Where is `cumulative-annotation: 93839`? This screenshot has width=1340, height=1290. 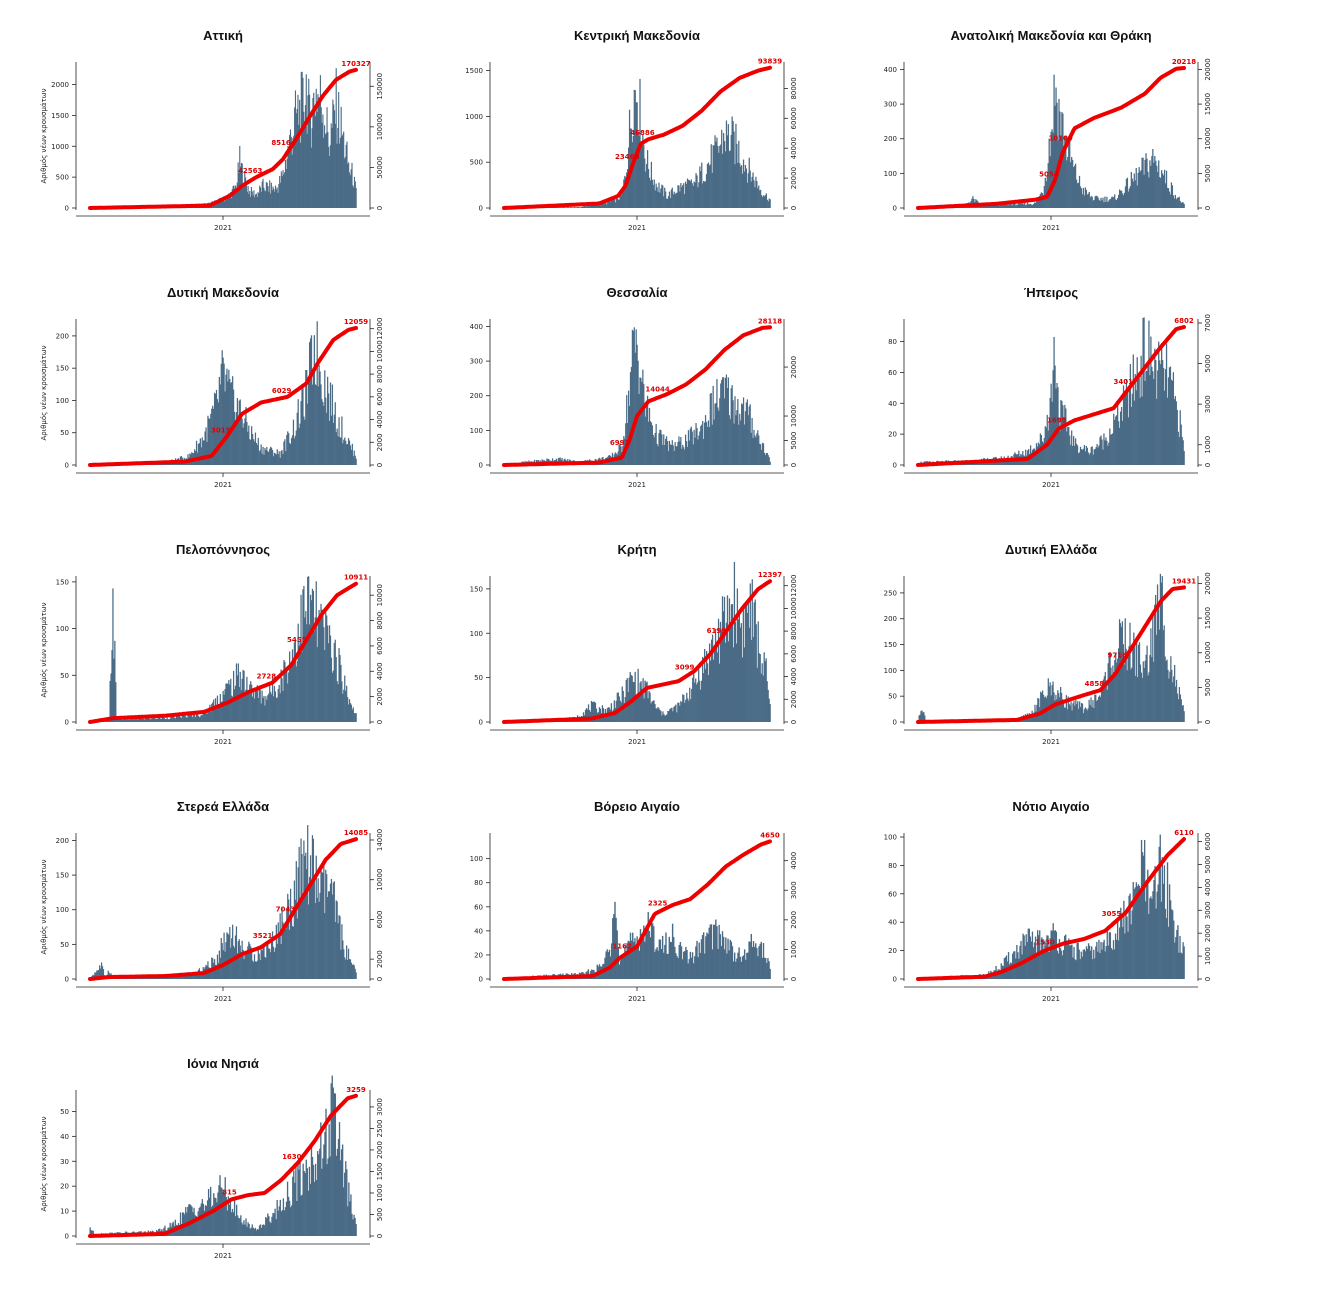 cumulative-annotation: 93839 is located at coordinates (770, 62).